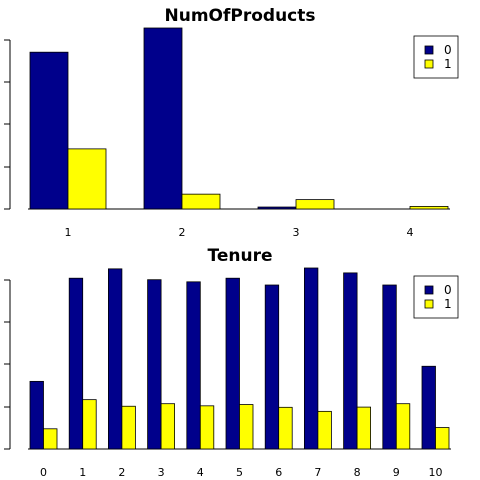  I want to click on chart-title: Tenure, so click(240, 256).